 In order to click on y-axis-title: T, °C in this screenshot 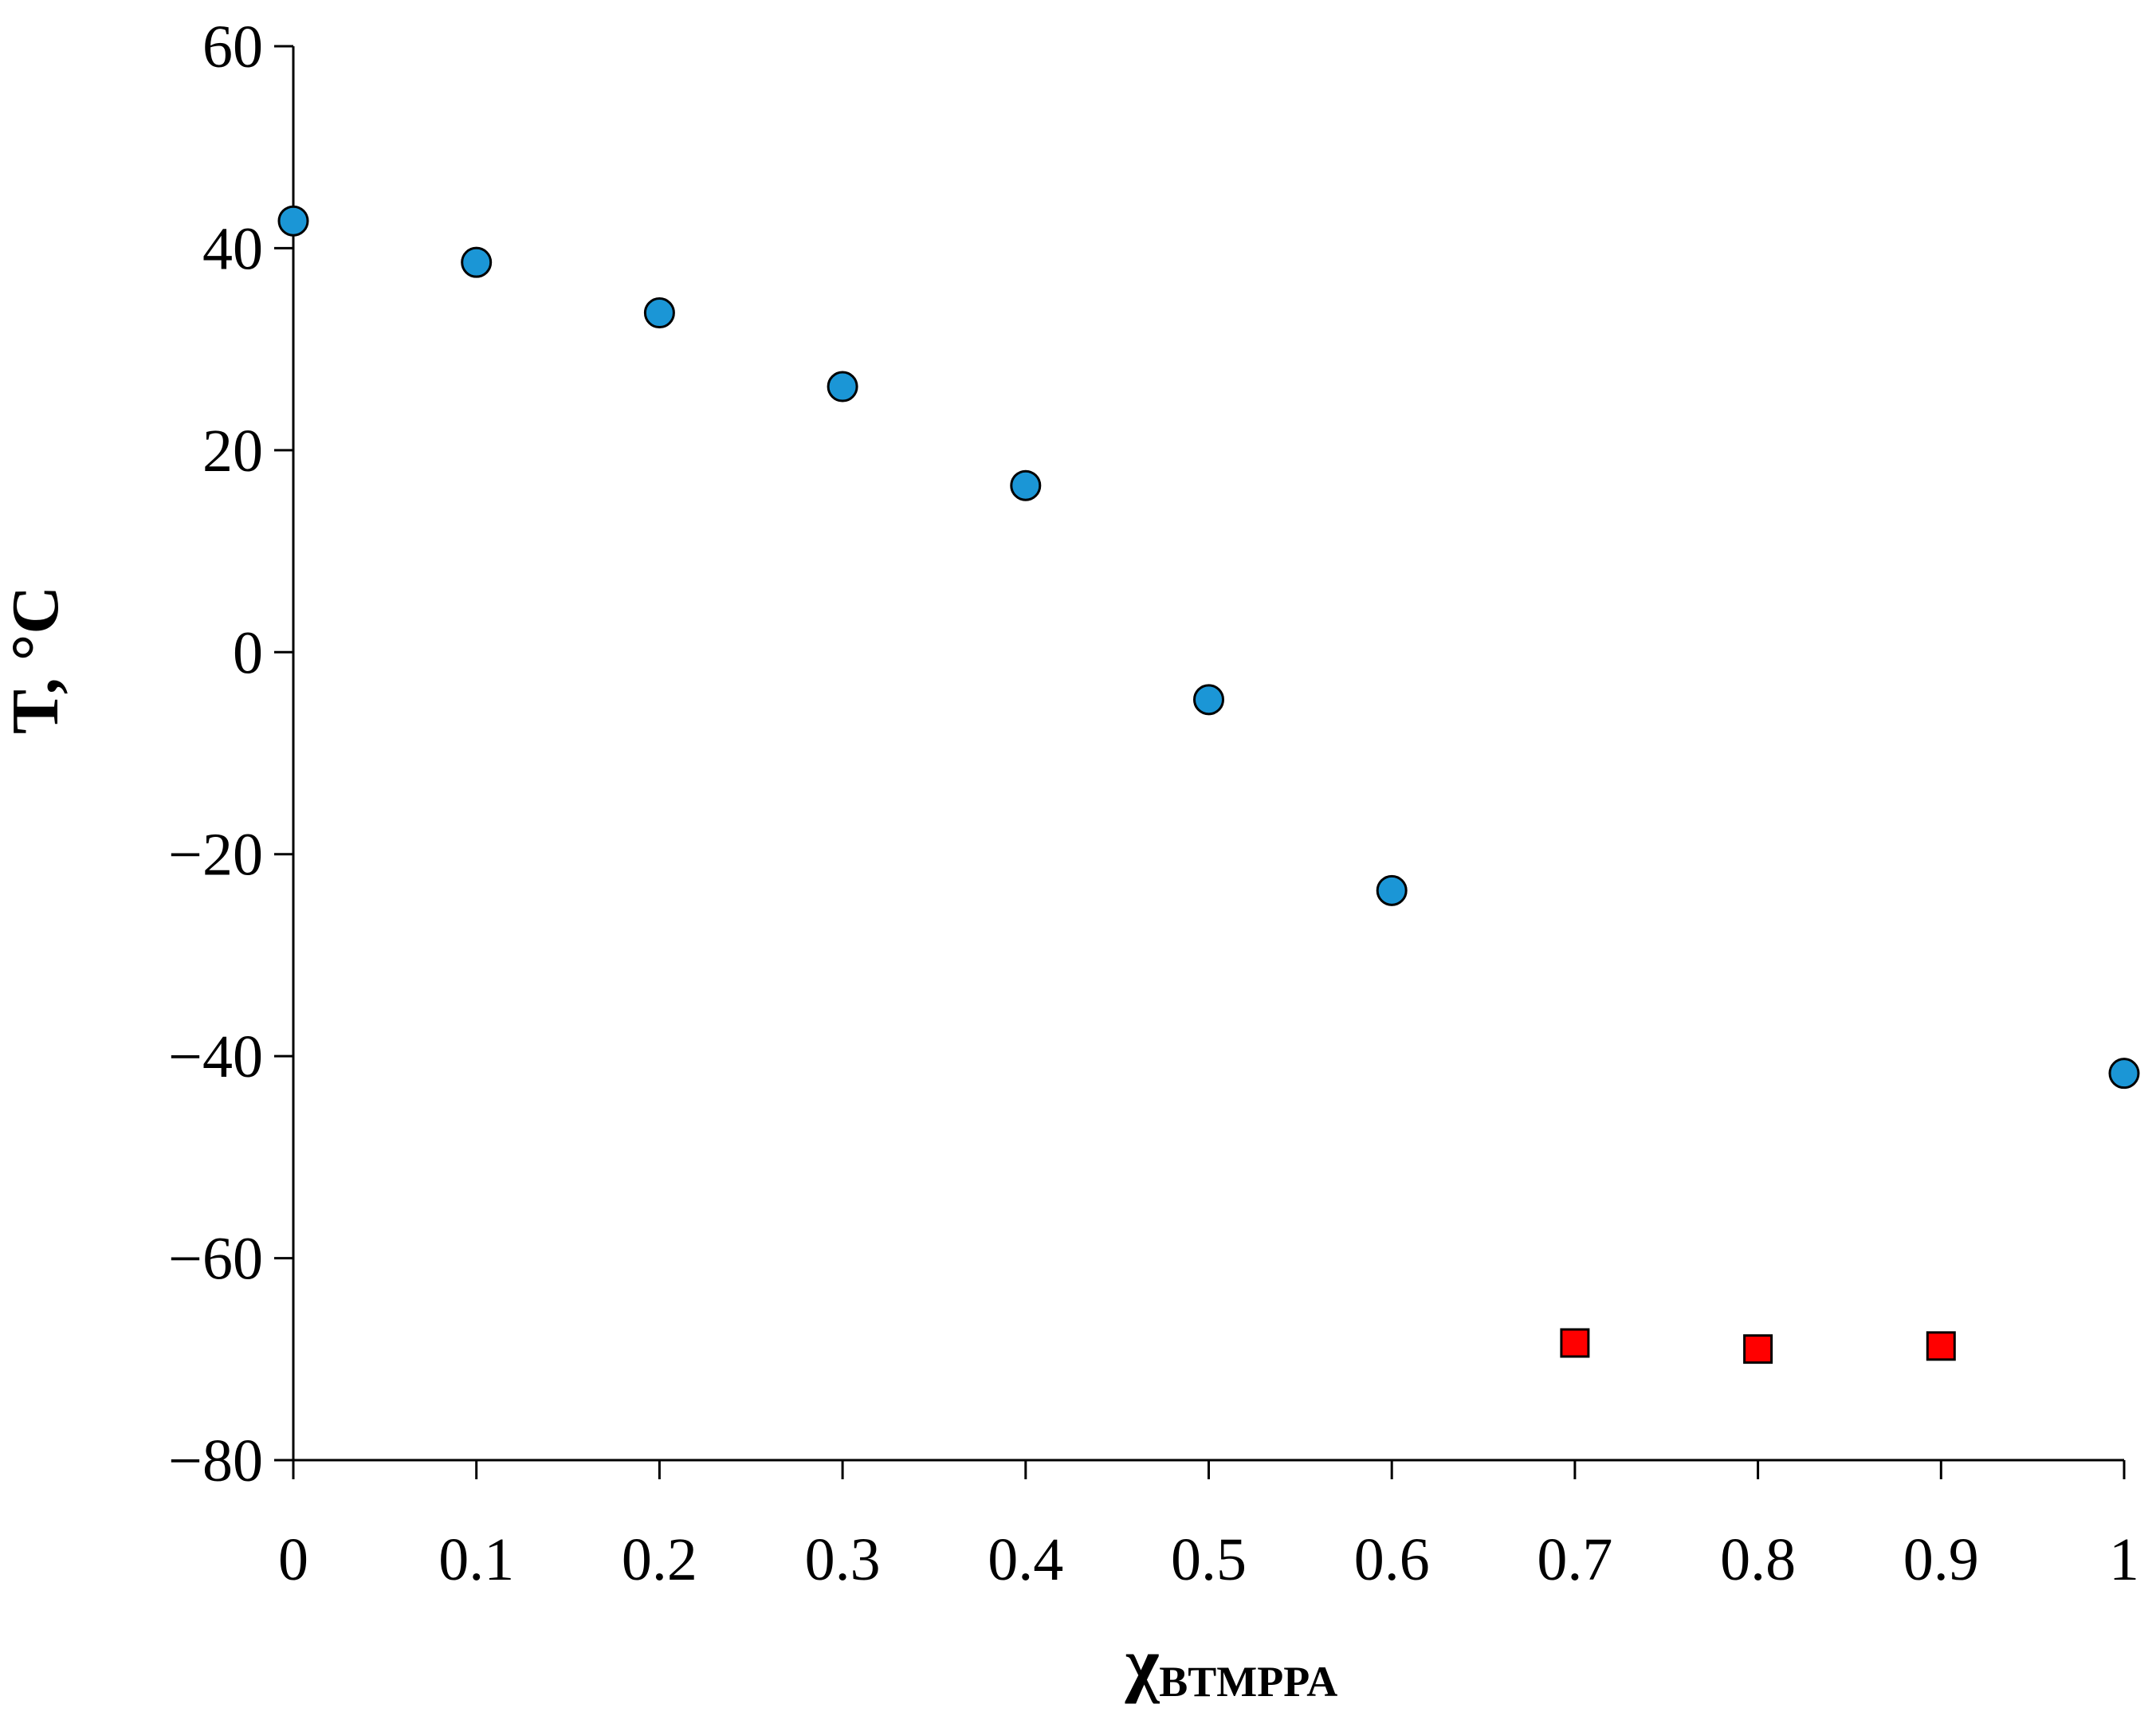, I will do `click(36, 660)`.